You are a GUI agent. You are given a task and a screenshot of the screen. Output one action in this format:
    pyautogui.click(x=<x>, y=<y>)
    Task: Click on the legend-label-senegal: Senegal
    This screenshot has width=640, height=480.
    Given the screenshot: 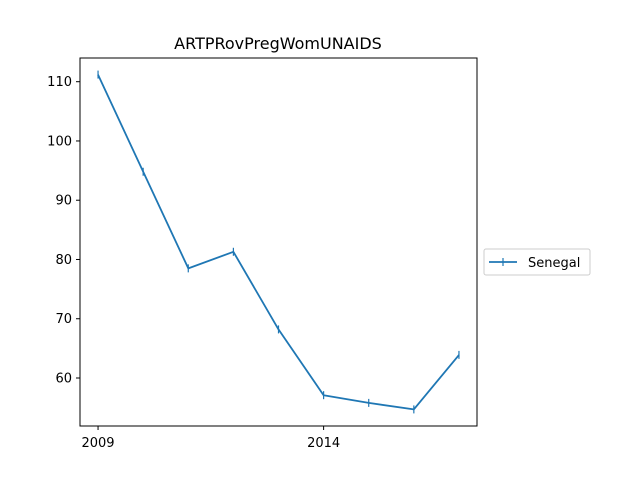 What is the action you would take?
    pyautogui.click(x=554, y=263)
    